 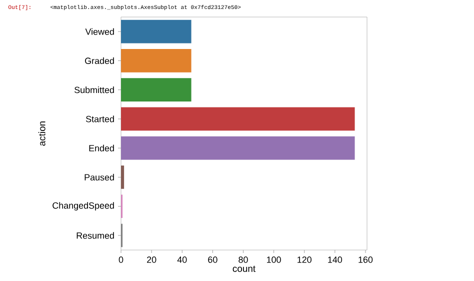 I want to click on x-tick-label: 20, so click(x=151, y=259).